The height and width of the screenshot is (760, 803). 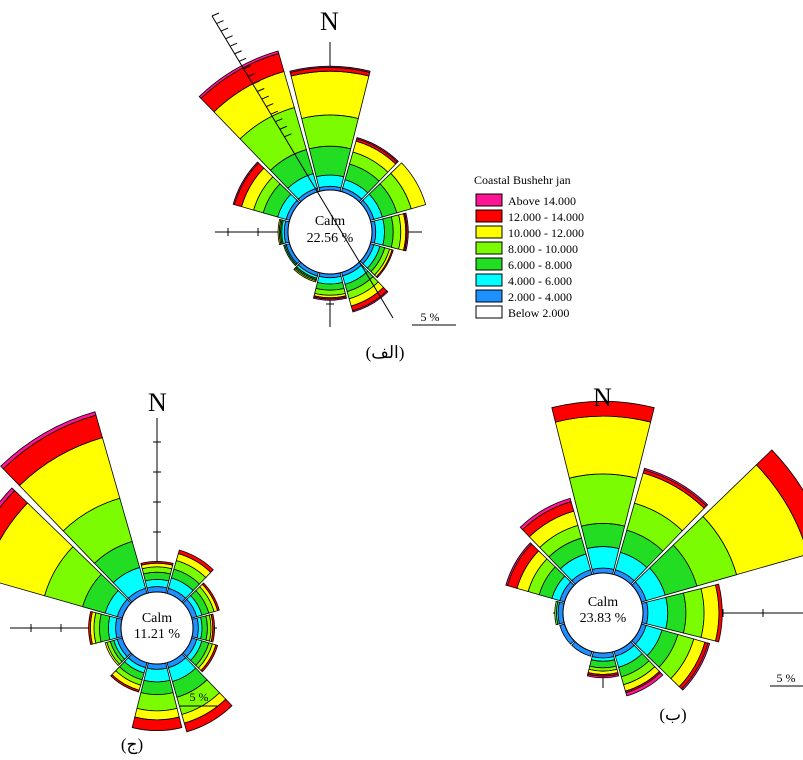 I want to click on rose-a-north-label: N, so click(x=329, y=21).